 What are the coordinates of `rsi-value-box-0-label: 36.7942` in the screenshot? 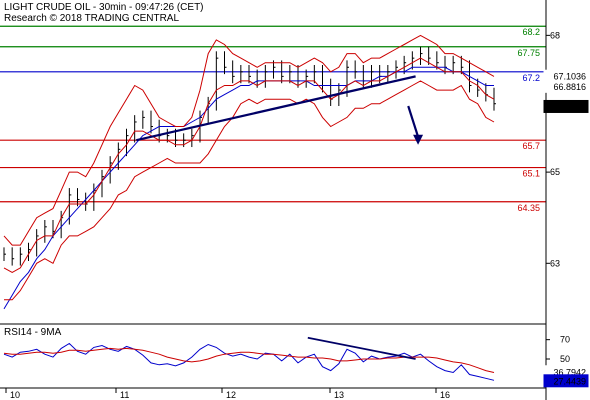 It's located at (569, 372).